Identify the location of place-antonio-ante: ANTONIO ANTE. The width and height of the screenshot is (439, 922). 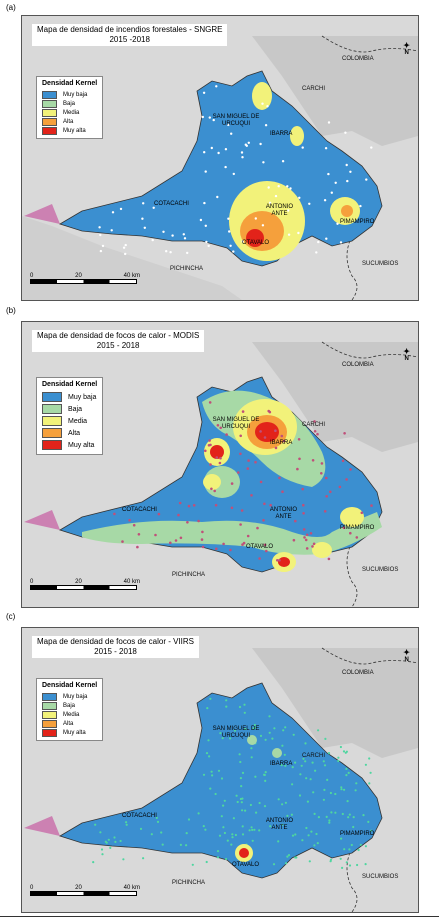
(283, 513).